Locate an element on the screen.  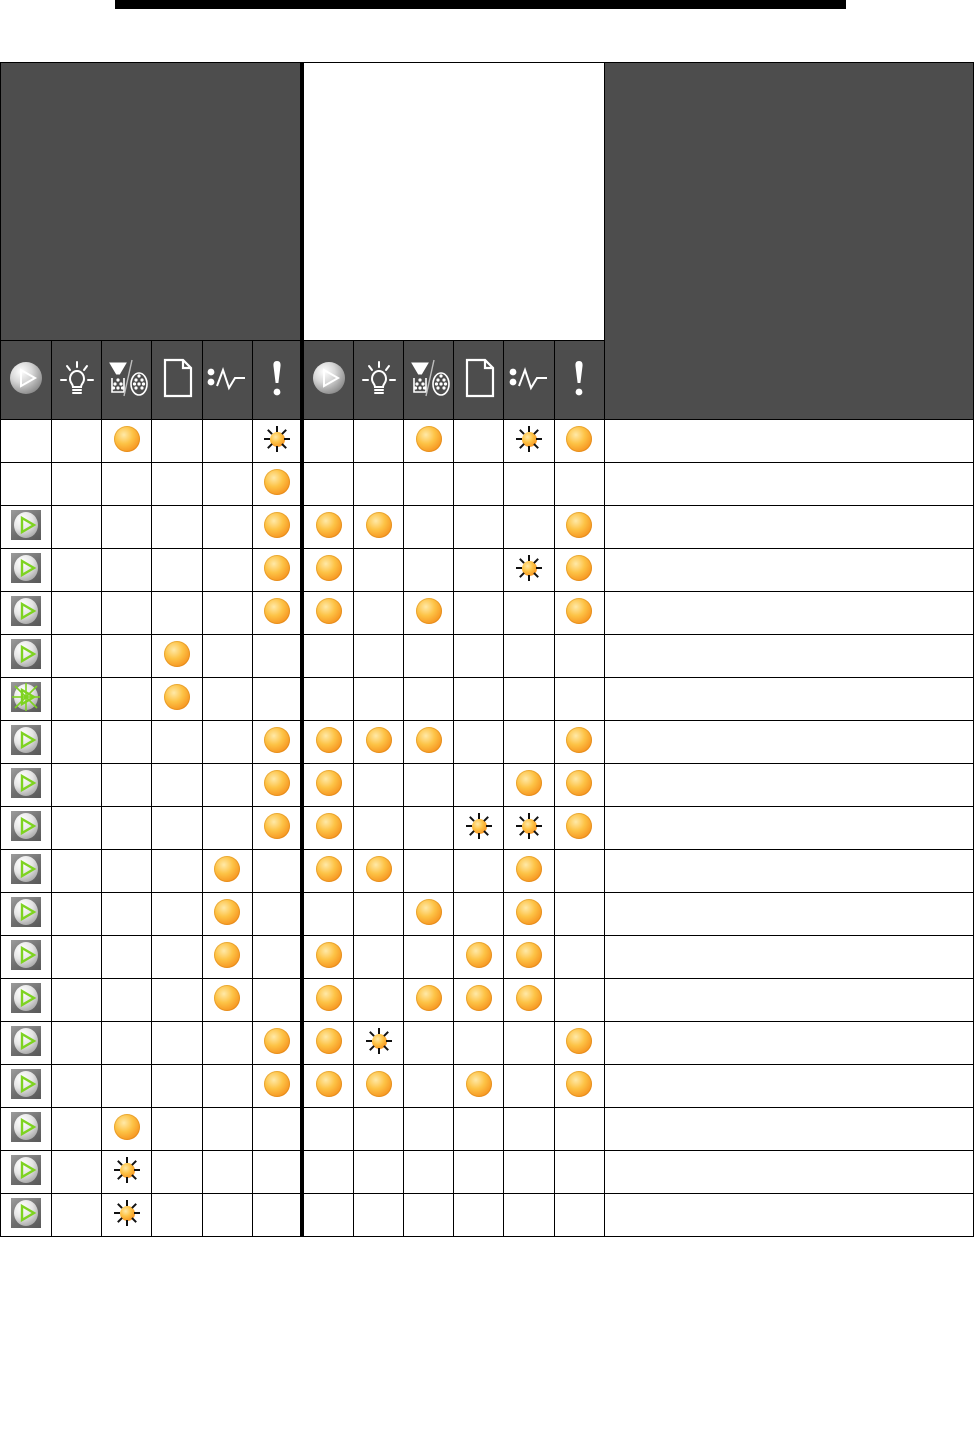
cell-row-14-right-run is located at coordinates (327, 1000).